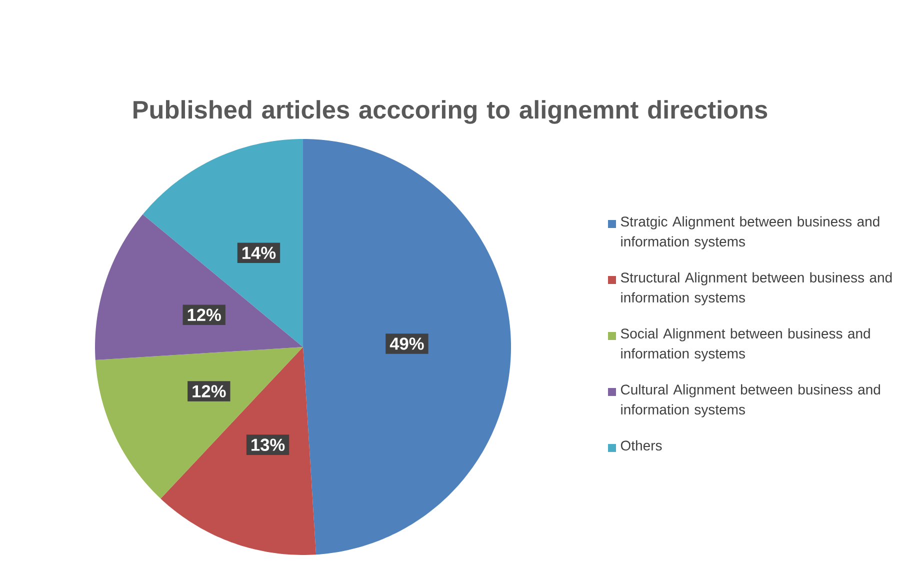 This screenshot has width=904, height=571. Describe the element at coordinates (451, 112) in the screenshot. I see `chart-title: Published articles acccoring to alignemnt directions` at that location.